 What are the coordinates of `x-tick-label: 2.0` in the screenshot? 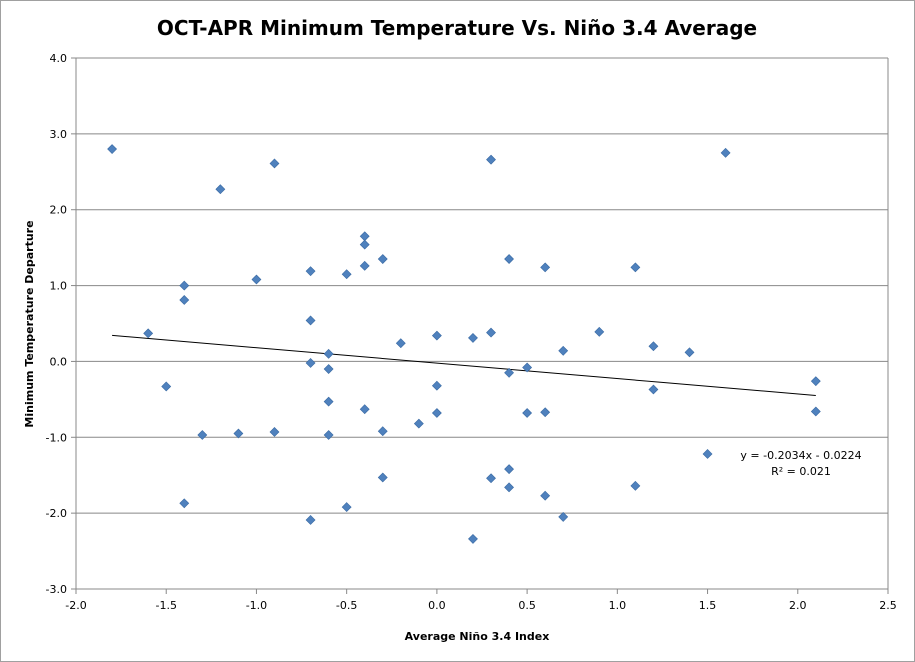 It's located at (798, 605).